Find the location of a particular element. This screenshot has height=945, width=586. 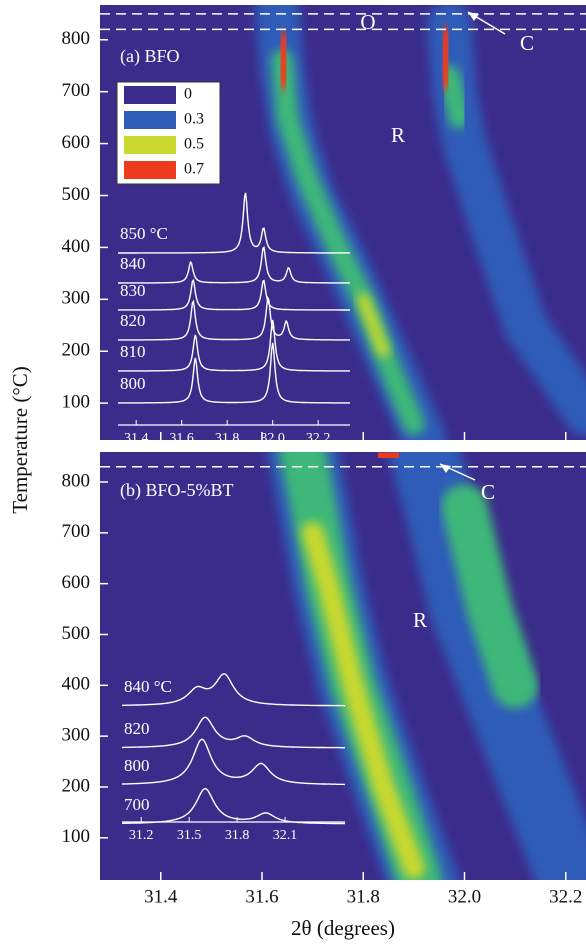

x-tick-label: 31.8 is located at coordinates (363, 896).